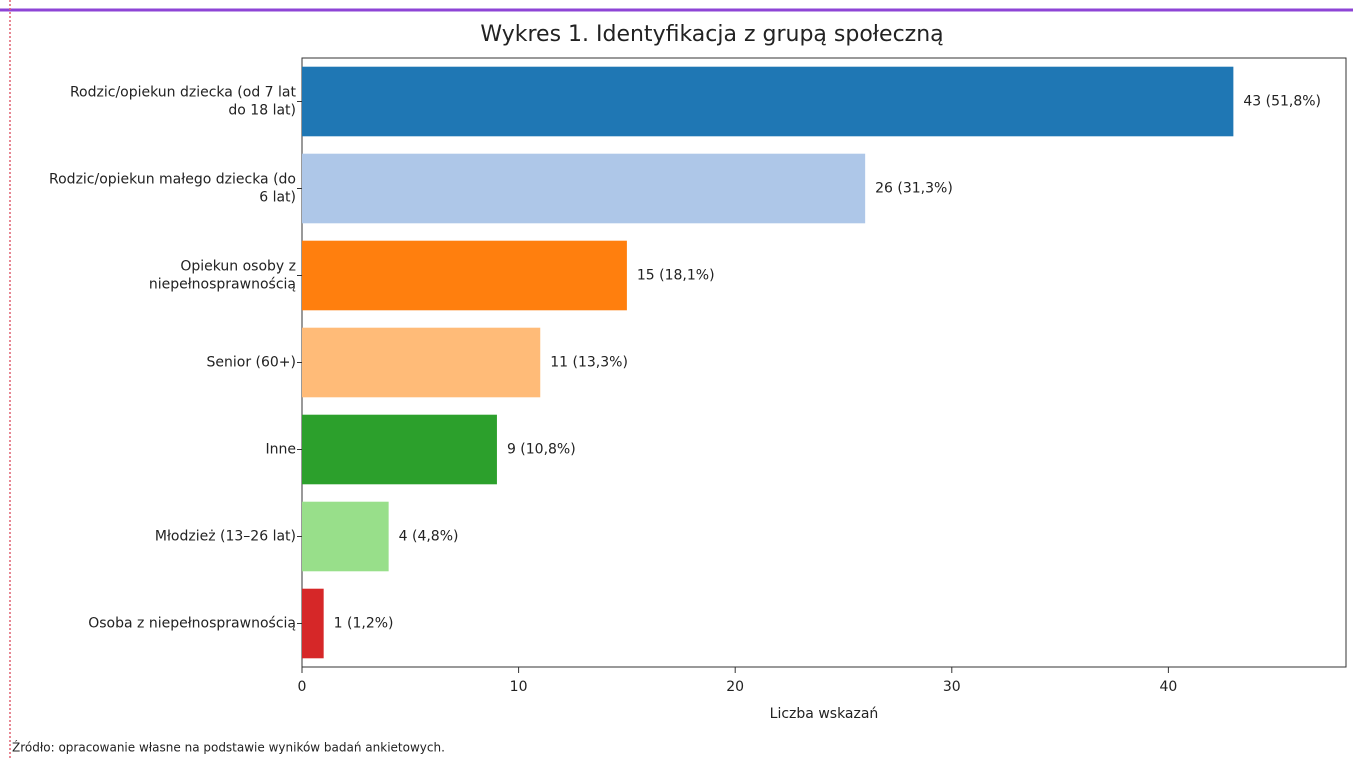  Describe the element at coordinates (589, 363) in the screenshot. I see `value-label: 11 (13,3%)` at that location.